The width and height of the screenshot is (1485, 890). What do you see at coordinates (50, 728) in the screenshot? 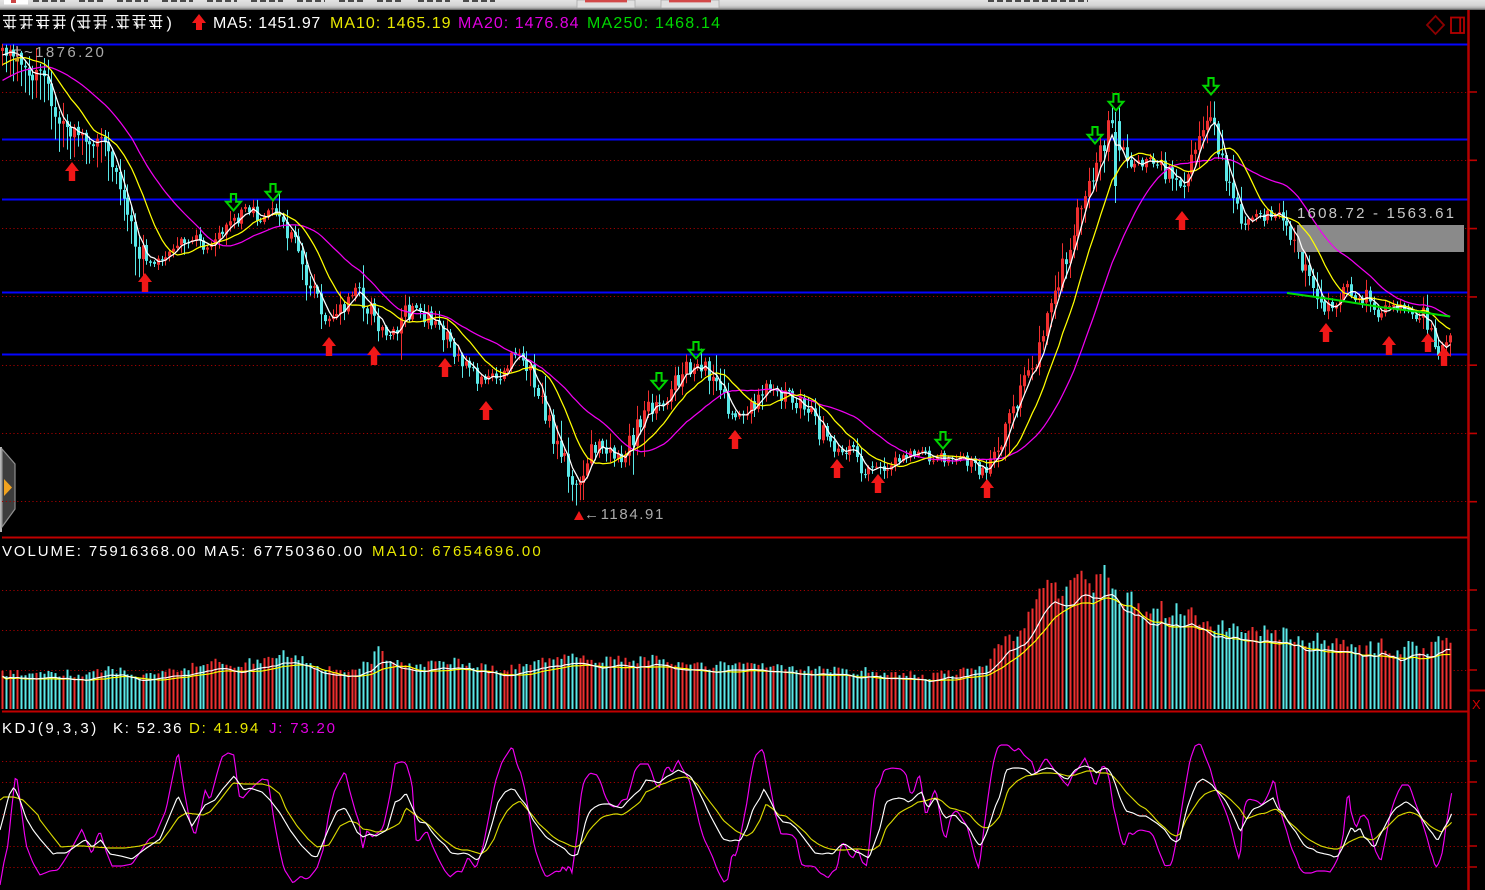
I see `svg-text: KDJ(9,3,3)` at bounding box center [50, 728].